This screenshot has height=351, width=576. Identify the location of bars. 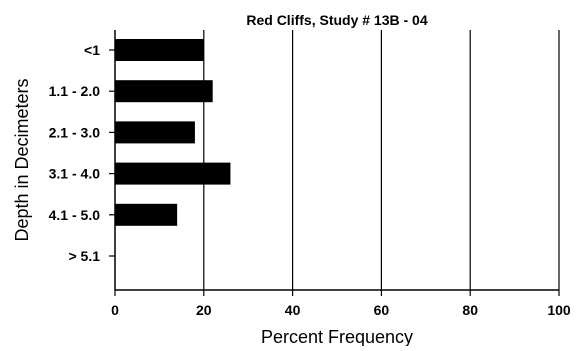
(173, 132).